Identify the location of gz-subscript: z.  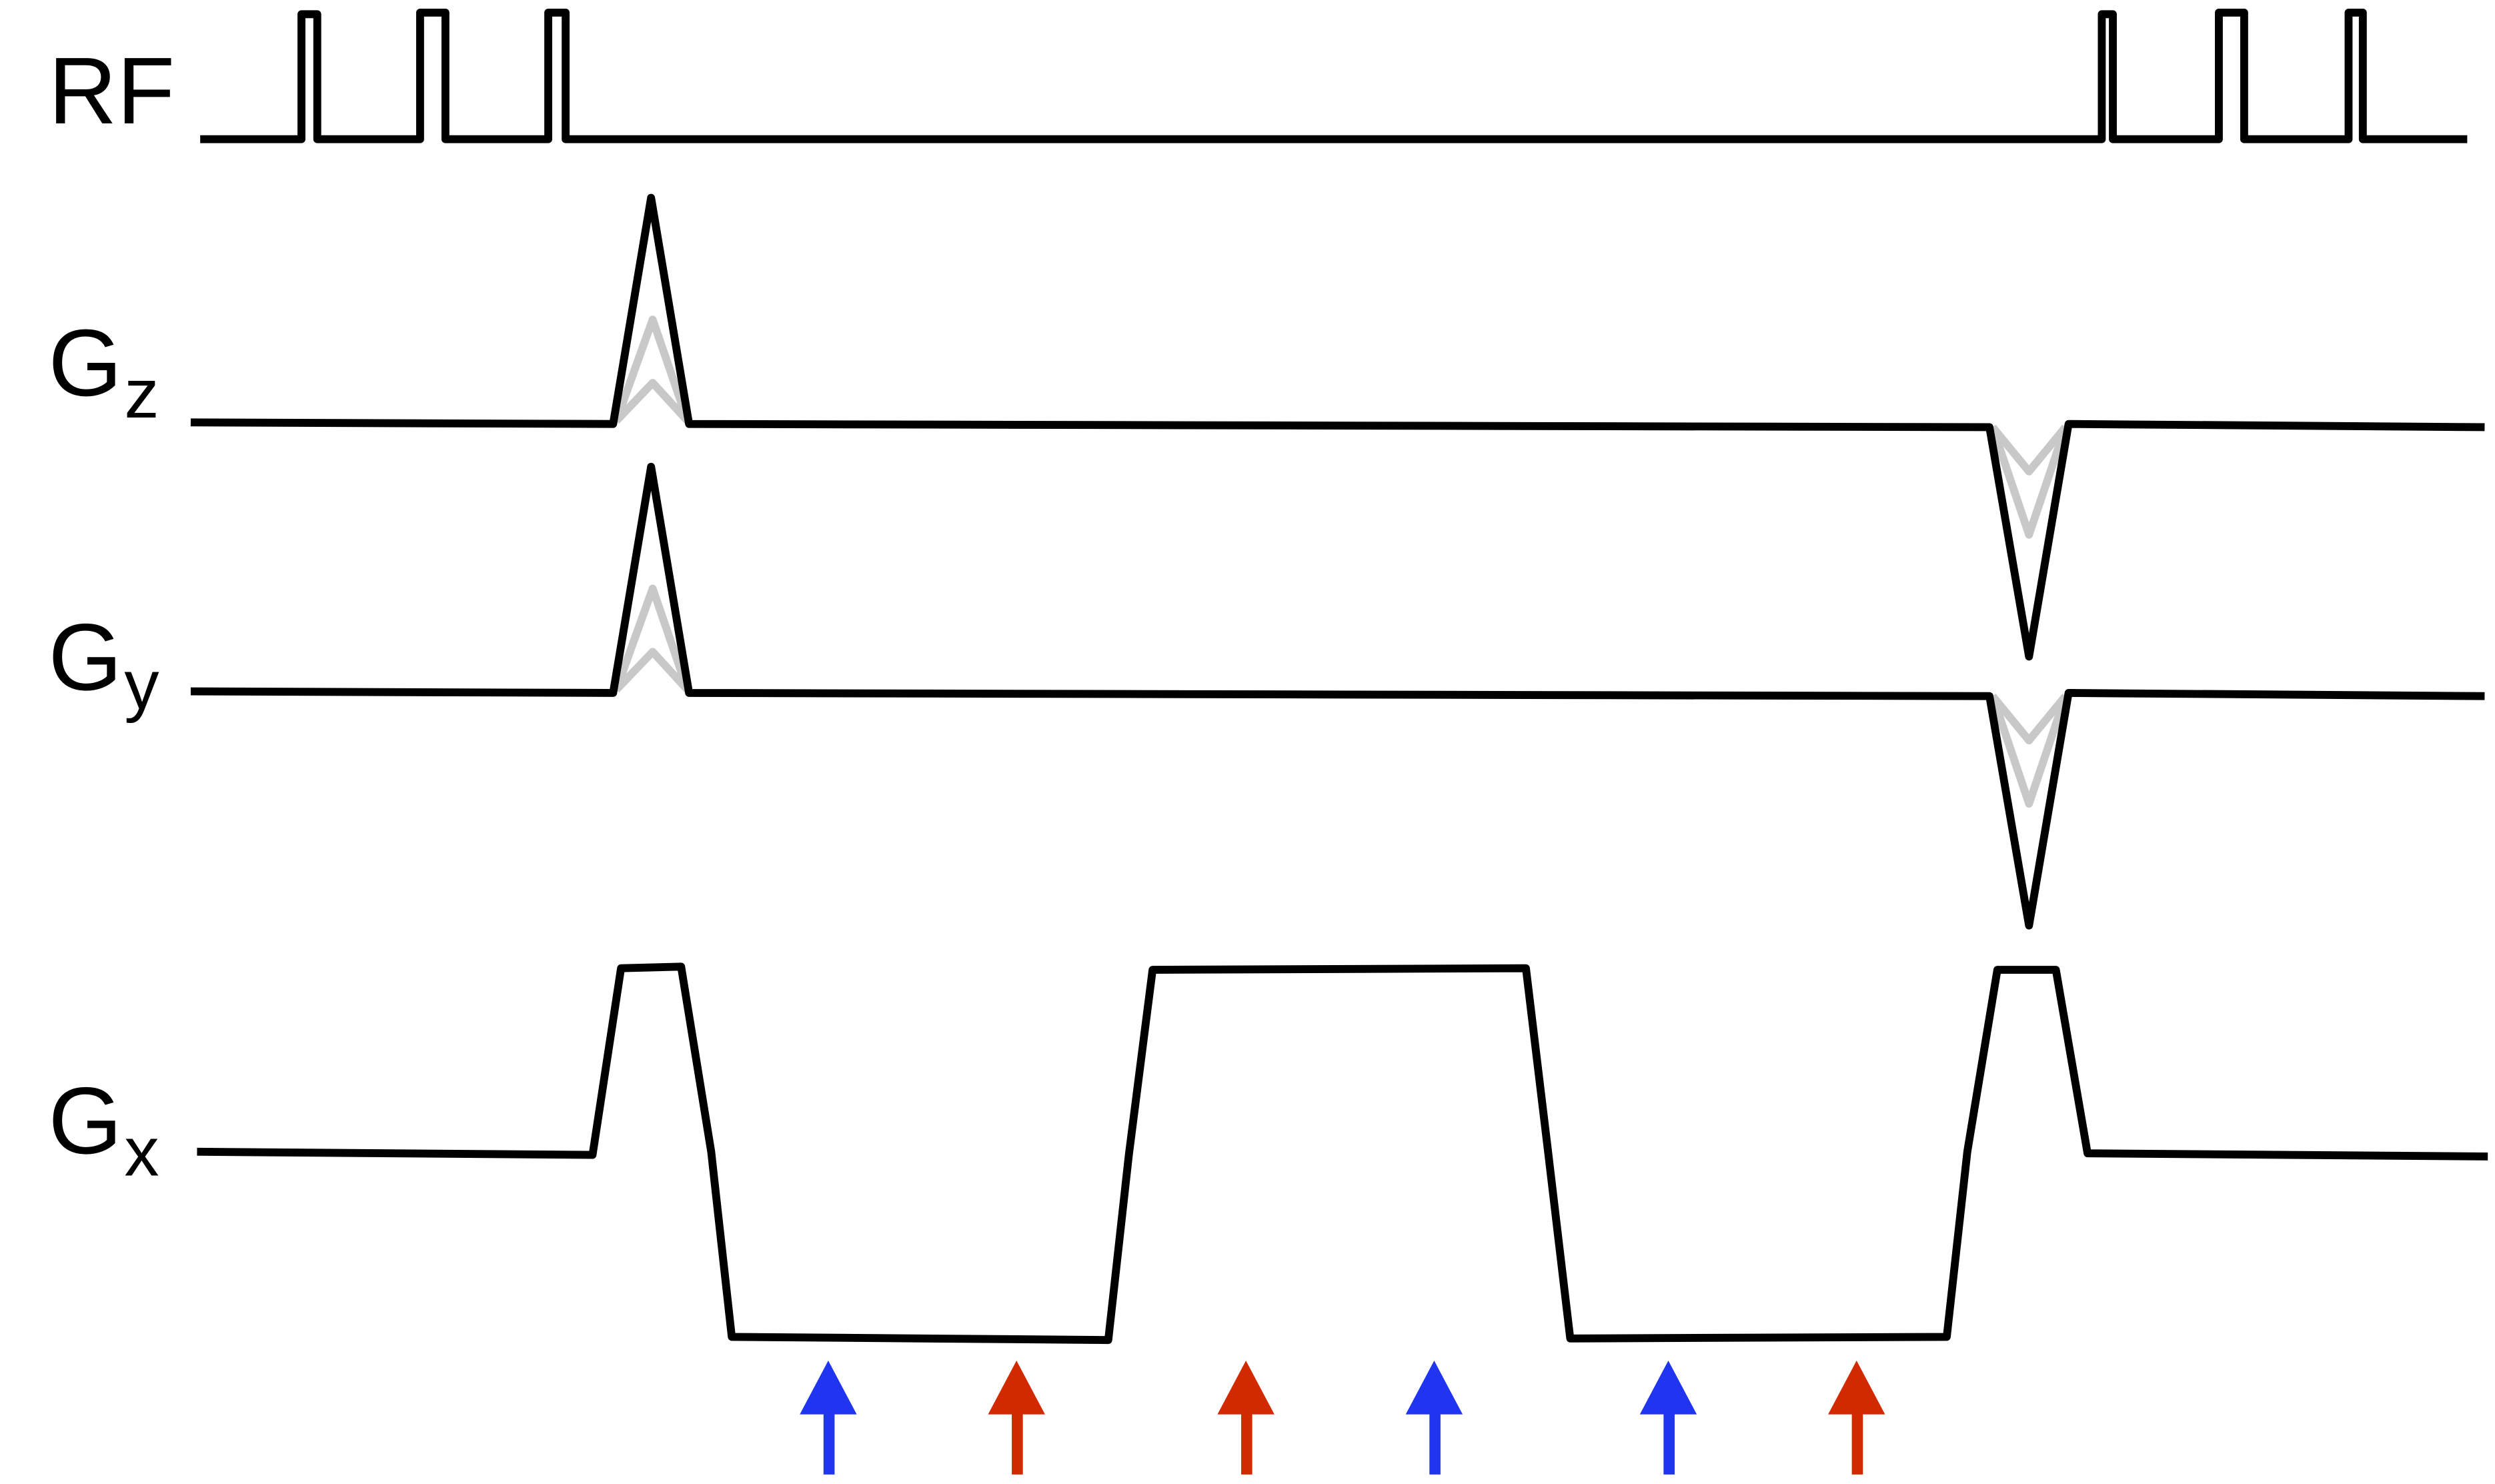
(141, 394).